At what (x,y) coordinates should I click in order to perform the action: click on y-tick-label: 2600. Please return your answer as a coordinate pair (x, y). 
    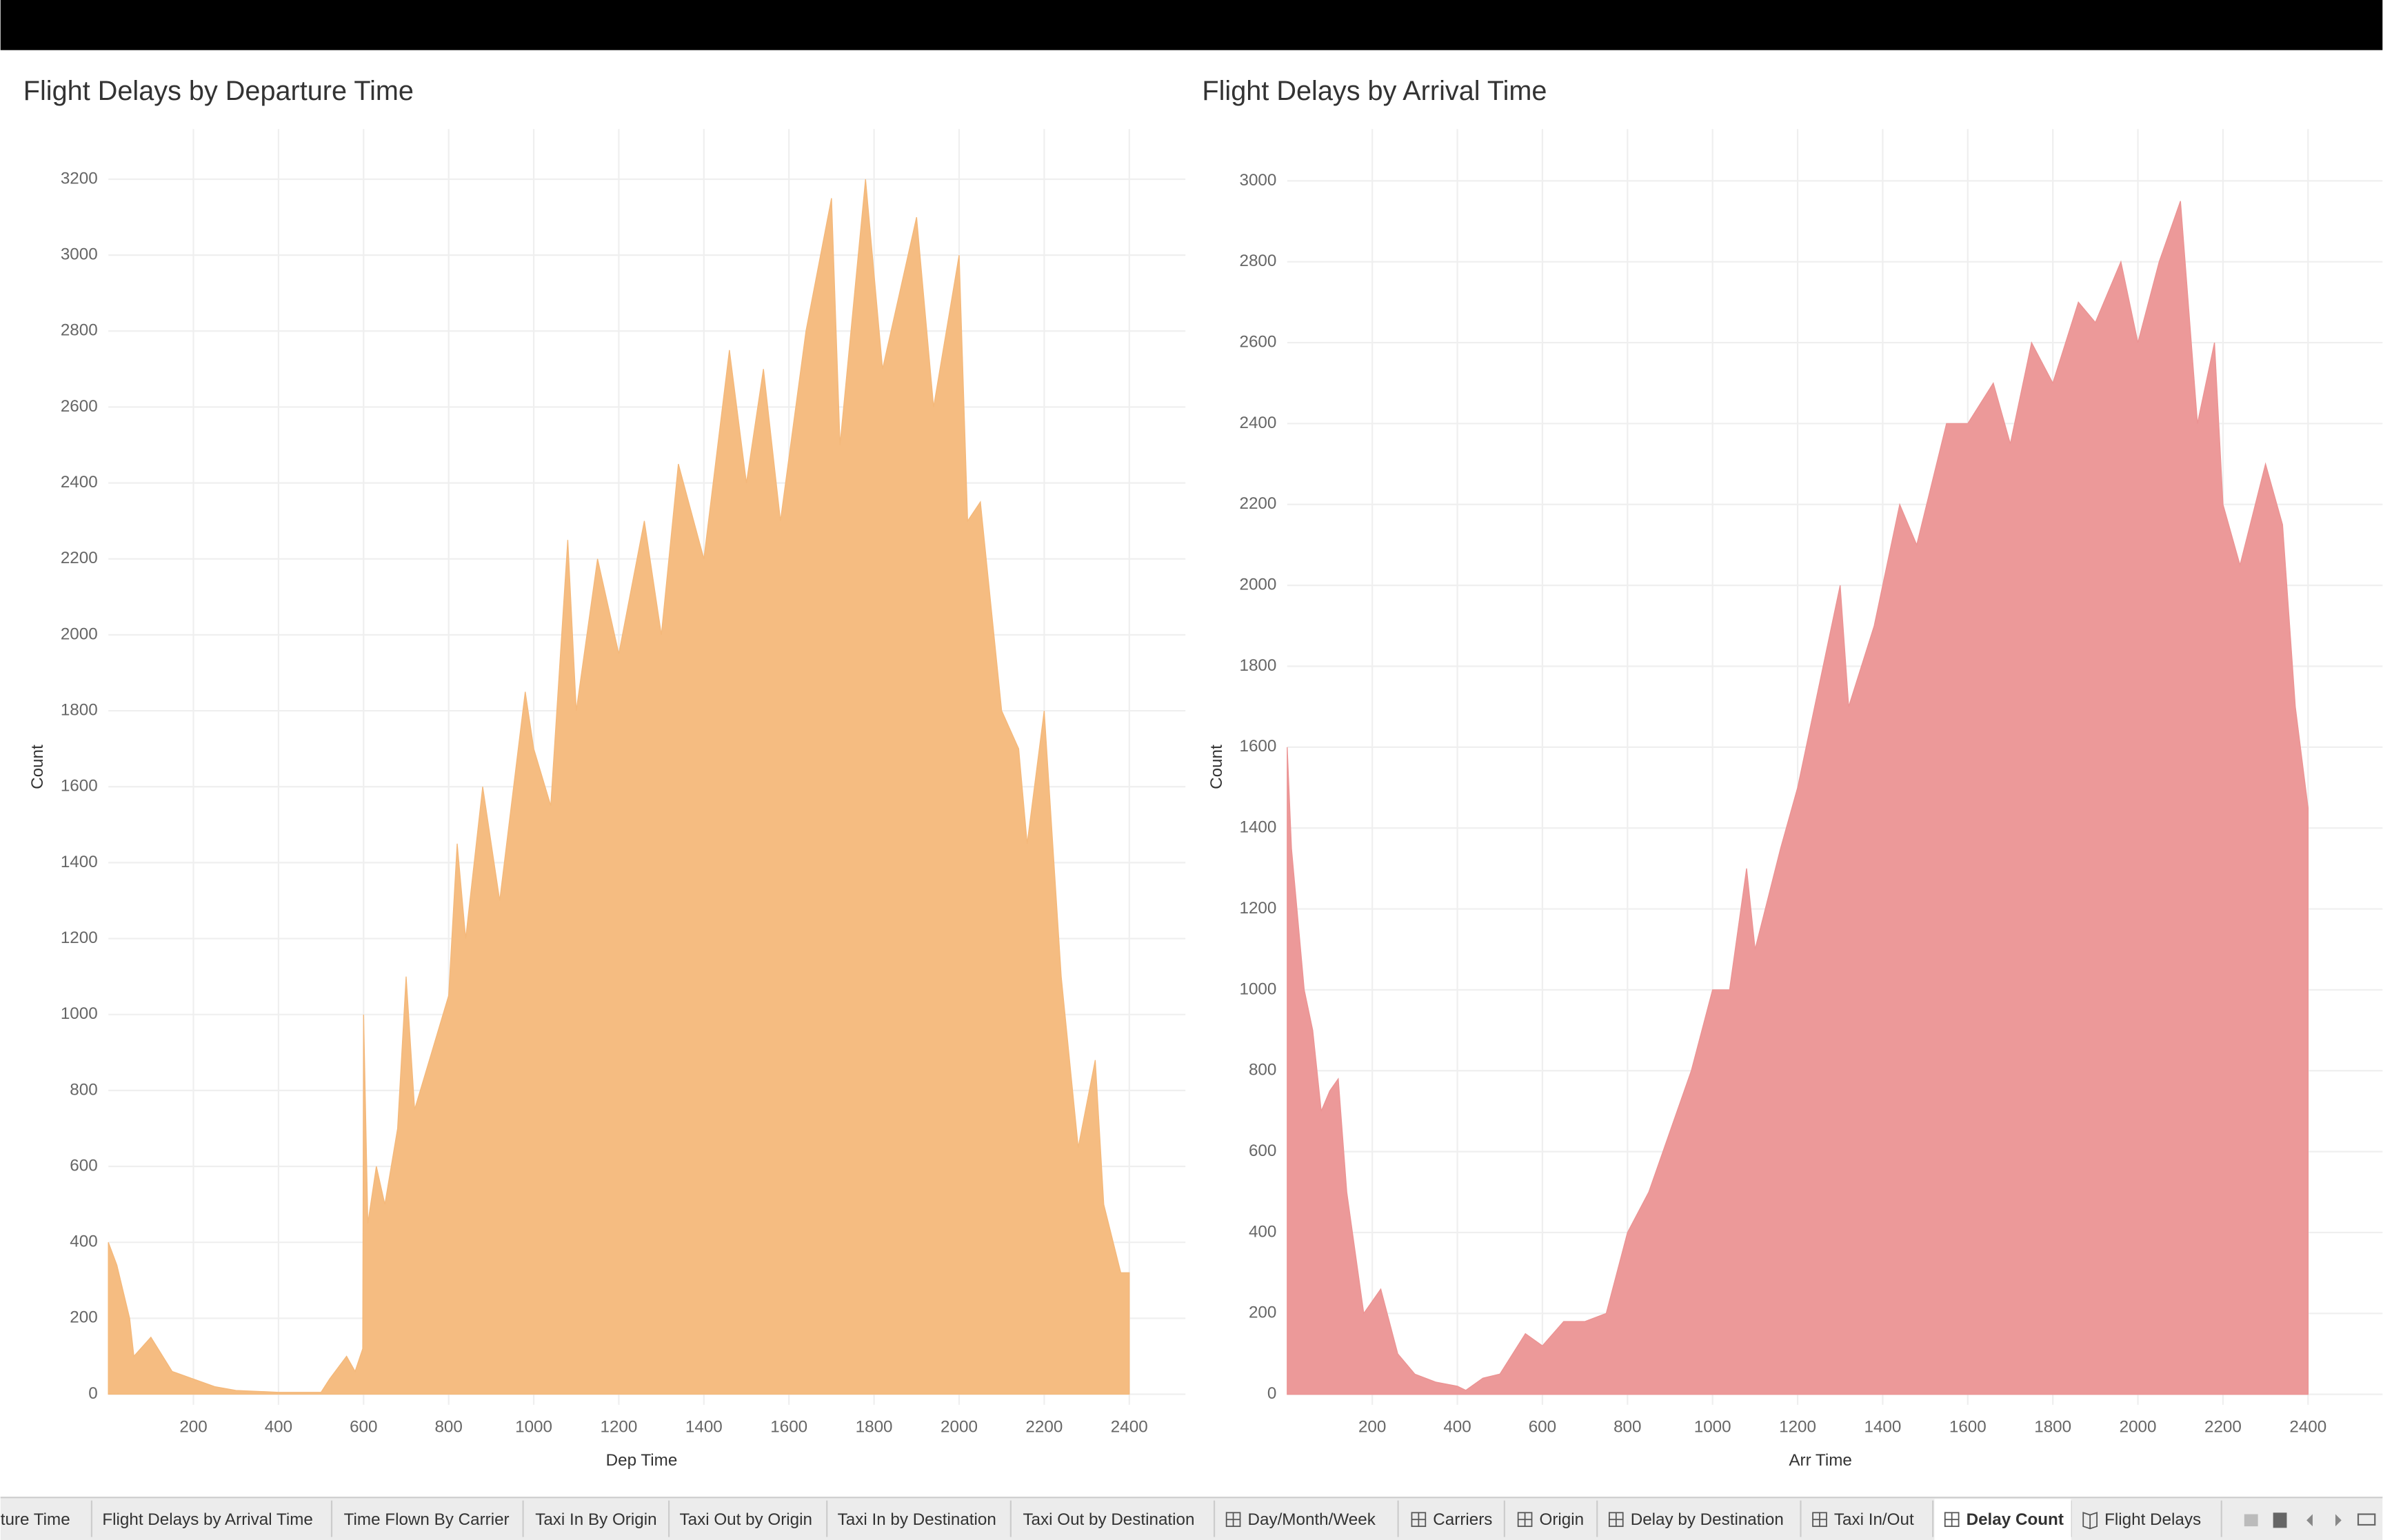
    Looking at the image, I should click on (1257, 342).